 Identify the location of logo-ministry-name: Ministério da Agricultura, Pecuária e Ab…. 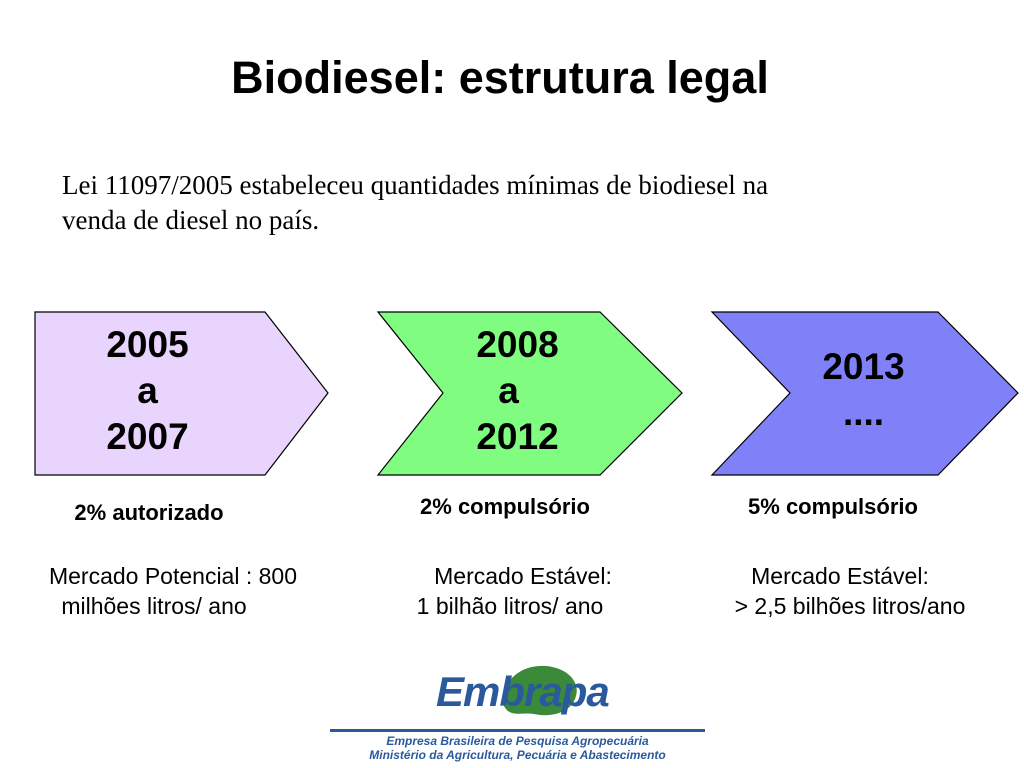
(517, 755).